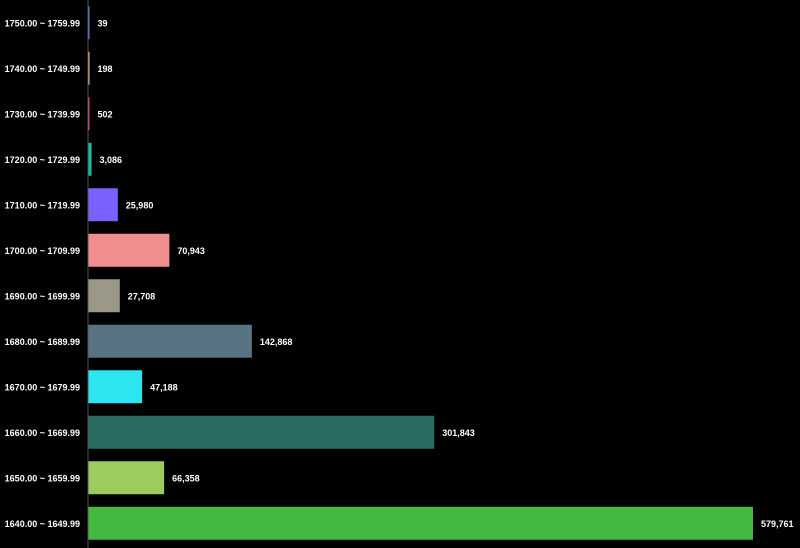  I want to click on value-label: 579,761, so click(777, 524).